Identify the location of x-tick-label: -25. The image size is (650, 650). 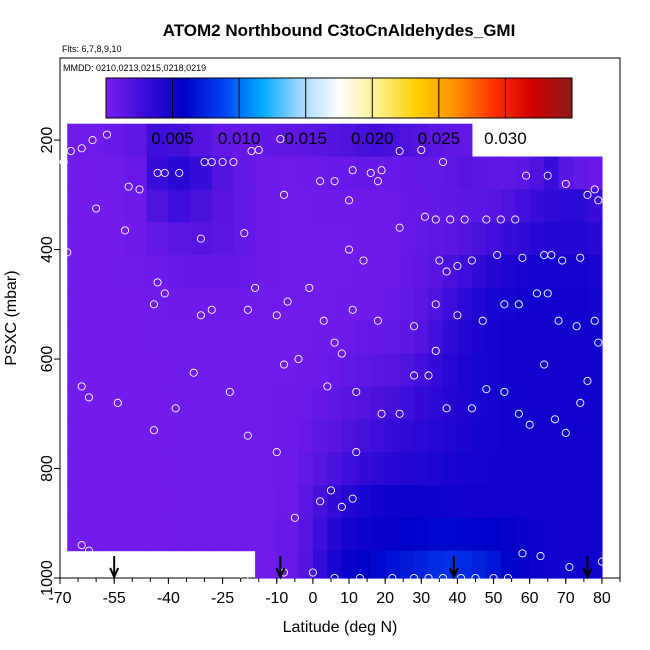
(222, 598).